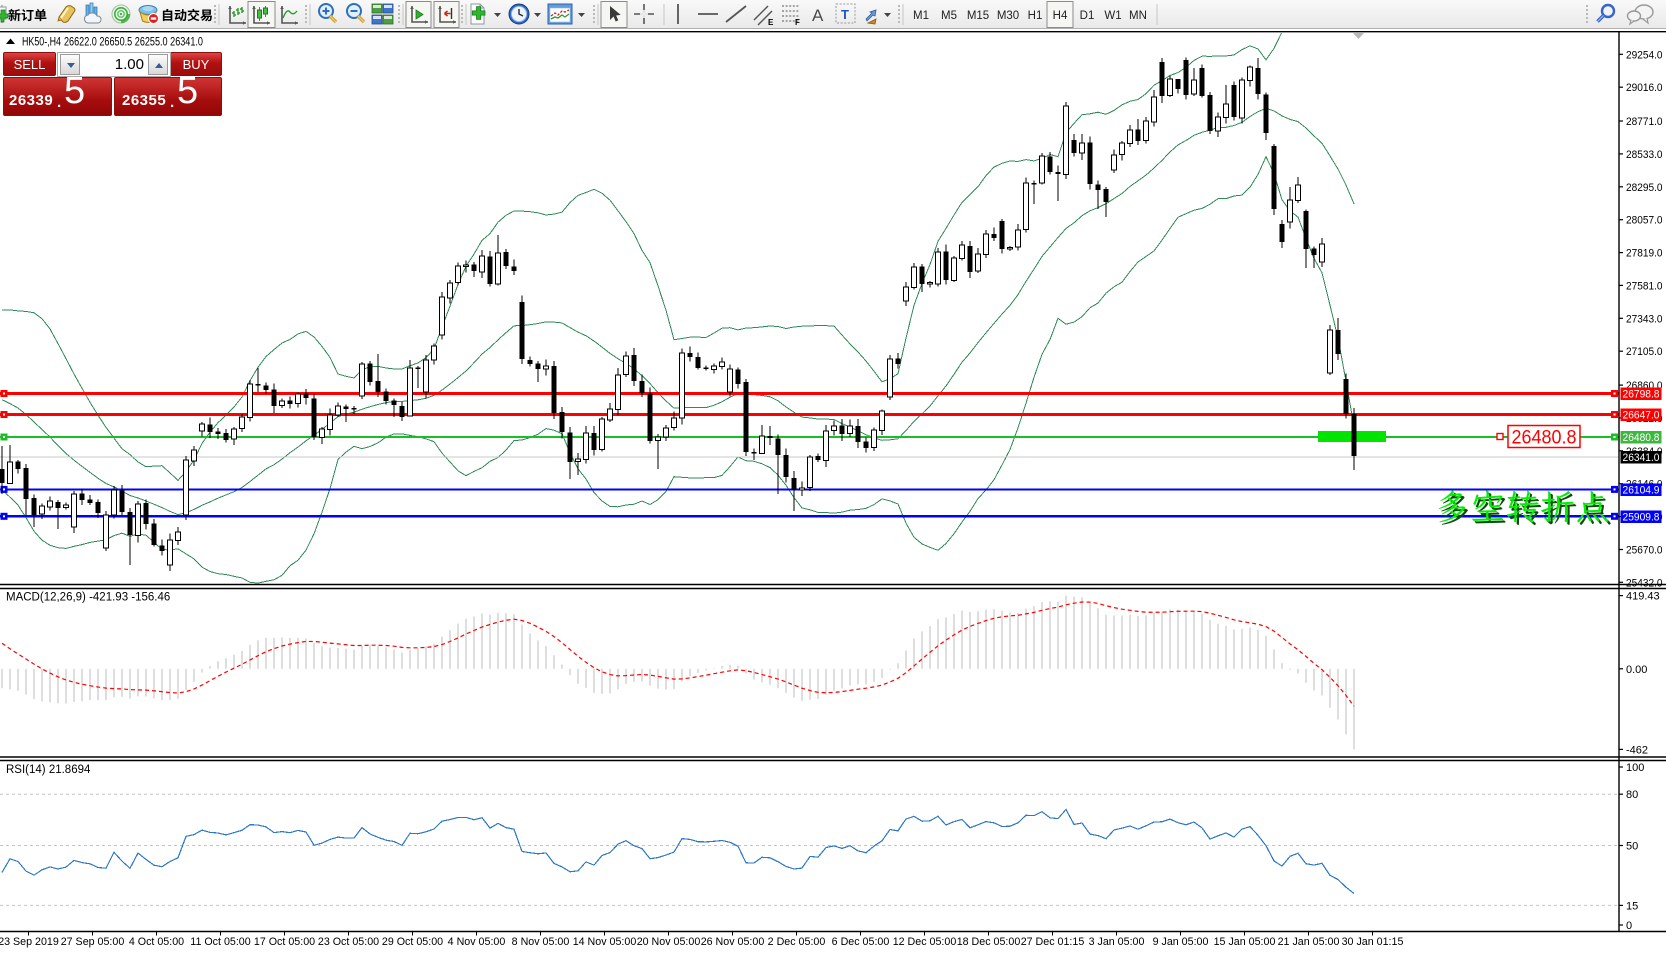  Describe the element at coordinates (1644, 352) in the screenshot. I see `svg-text: 27105.0` at that location.